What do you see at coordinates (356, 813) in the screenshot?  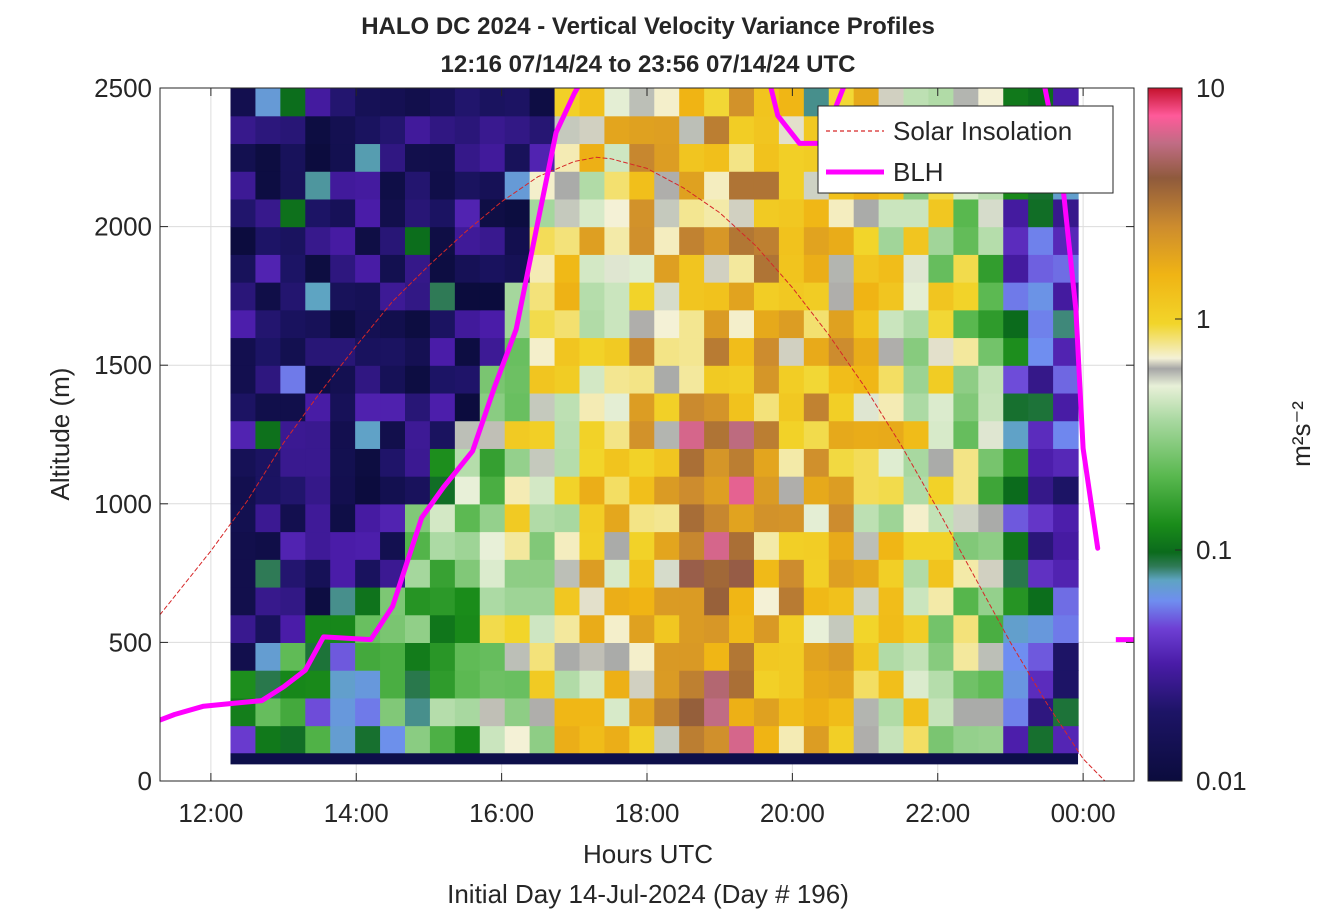 I see `x-tick-label: 14:00` at bounding box center [356, 813].